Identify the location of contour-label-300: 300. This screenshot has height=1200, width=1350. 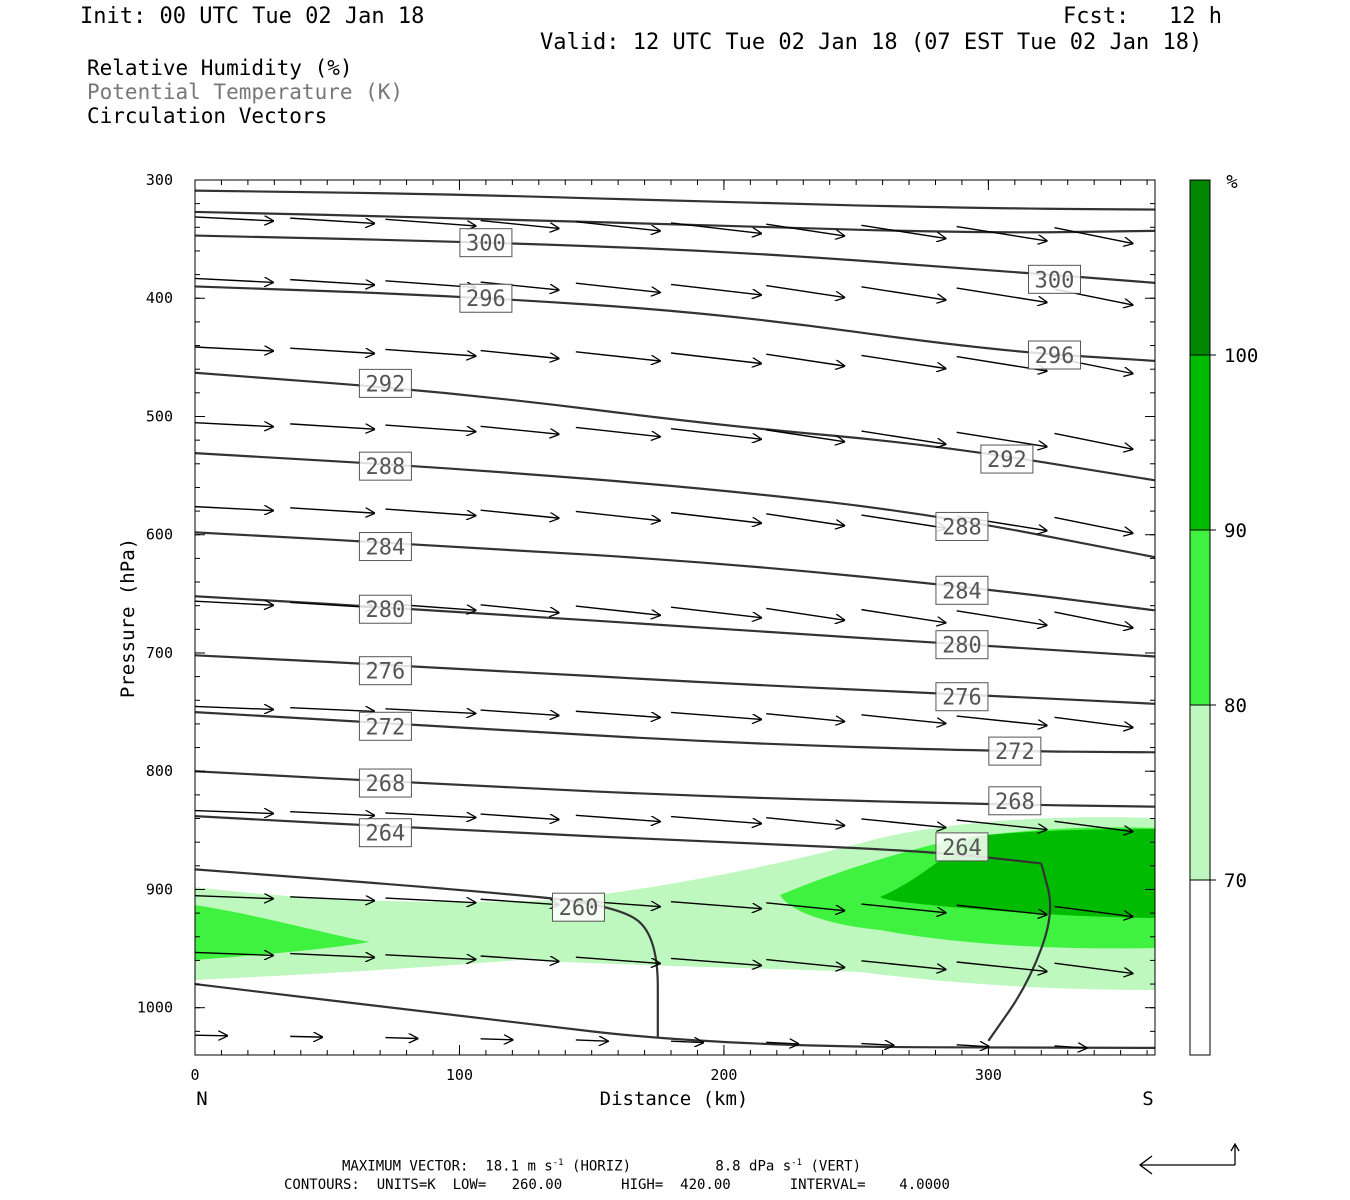
(486, 244).